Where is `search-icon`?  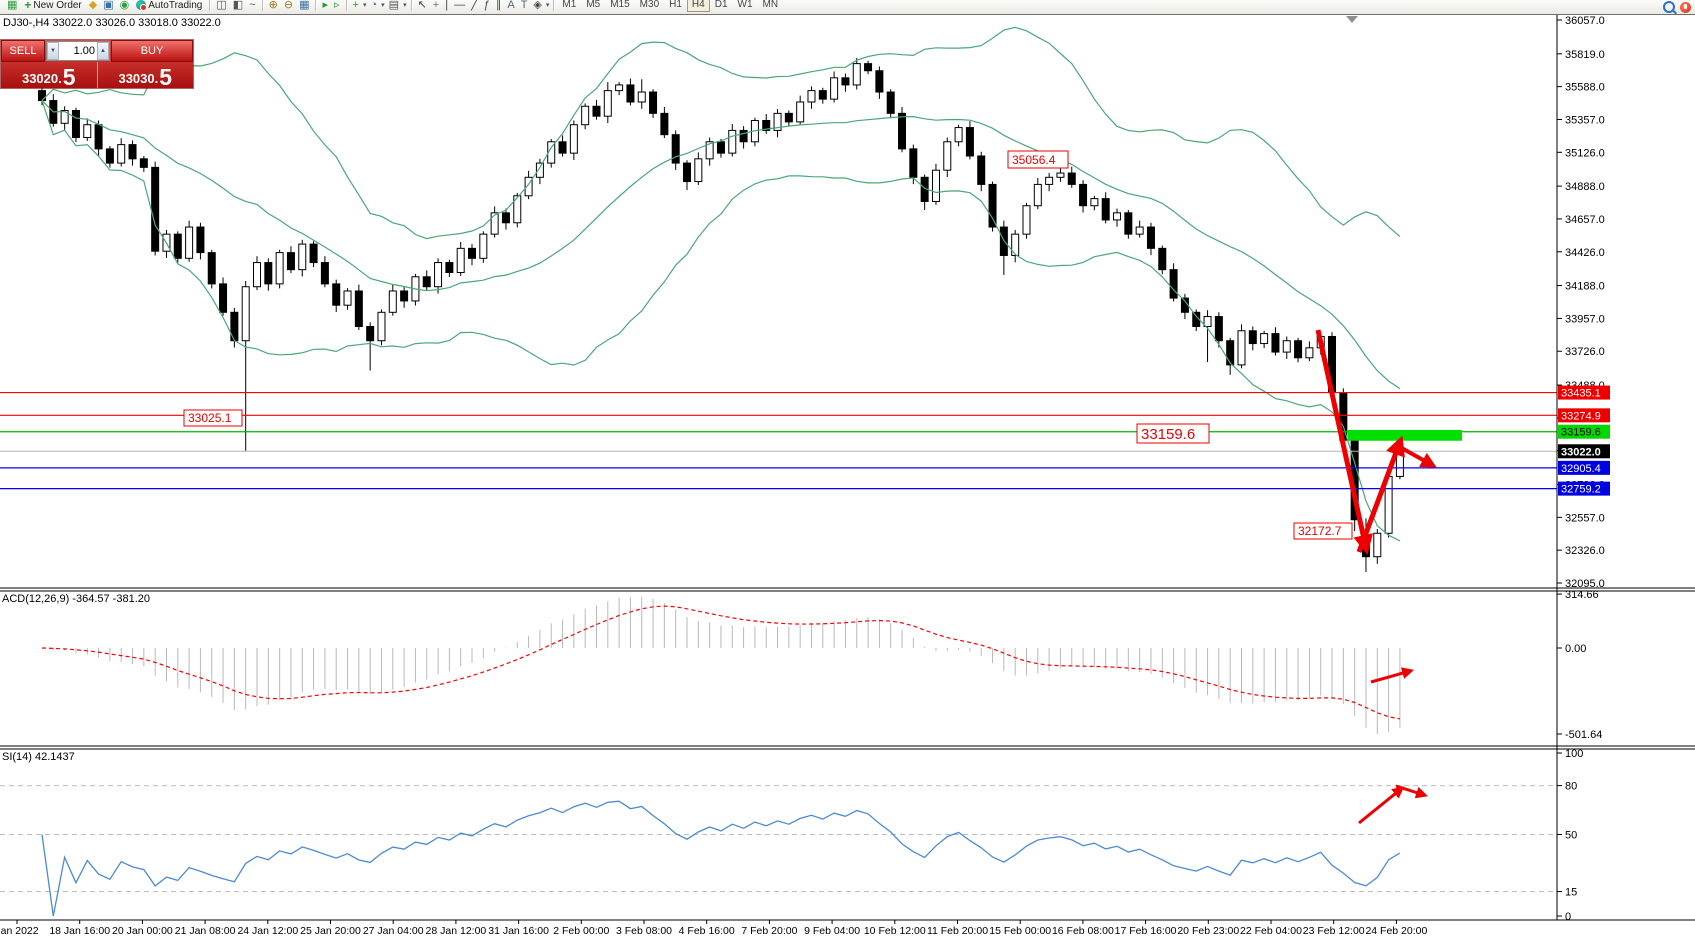 search-icon is located at coordinates (1669, 7).